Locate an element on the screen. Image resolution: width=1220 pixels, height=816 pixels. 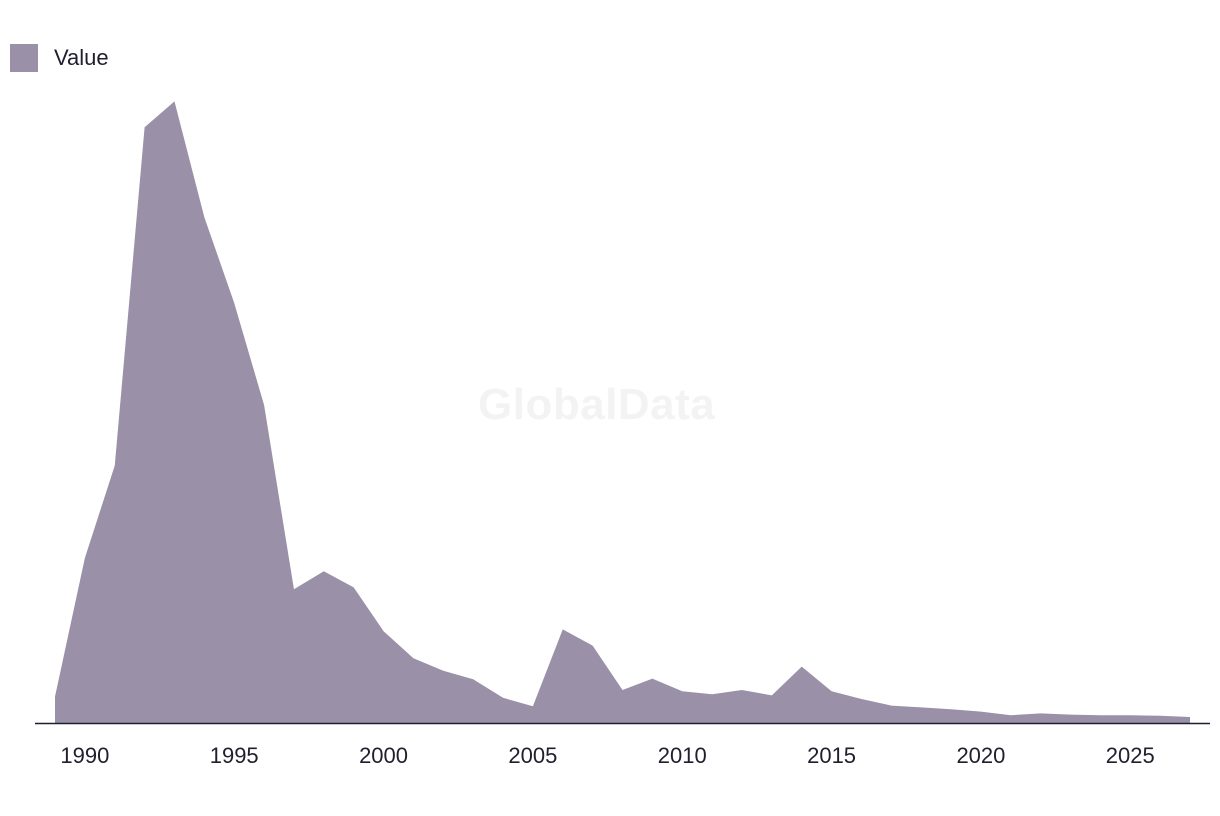
x-tick-label: 2025 is located at coordinates (1130, 755).